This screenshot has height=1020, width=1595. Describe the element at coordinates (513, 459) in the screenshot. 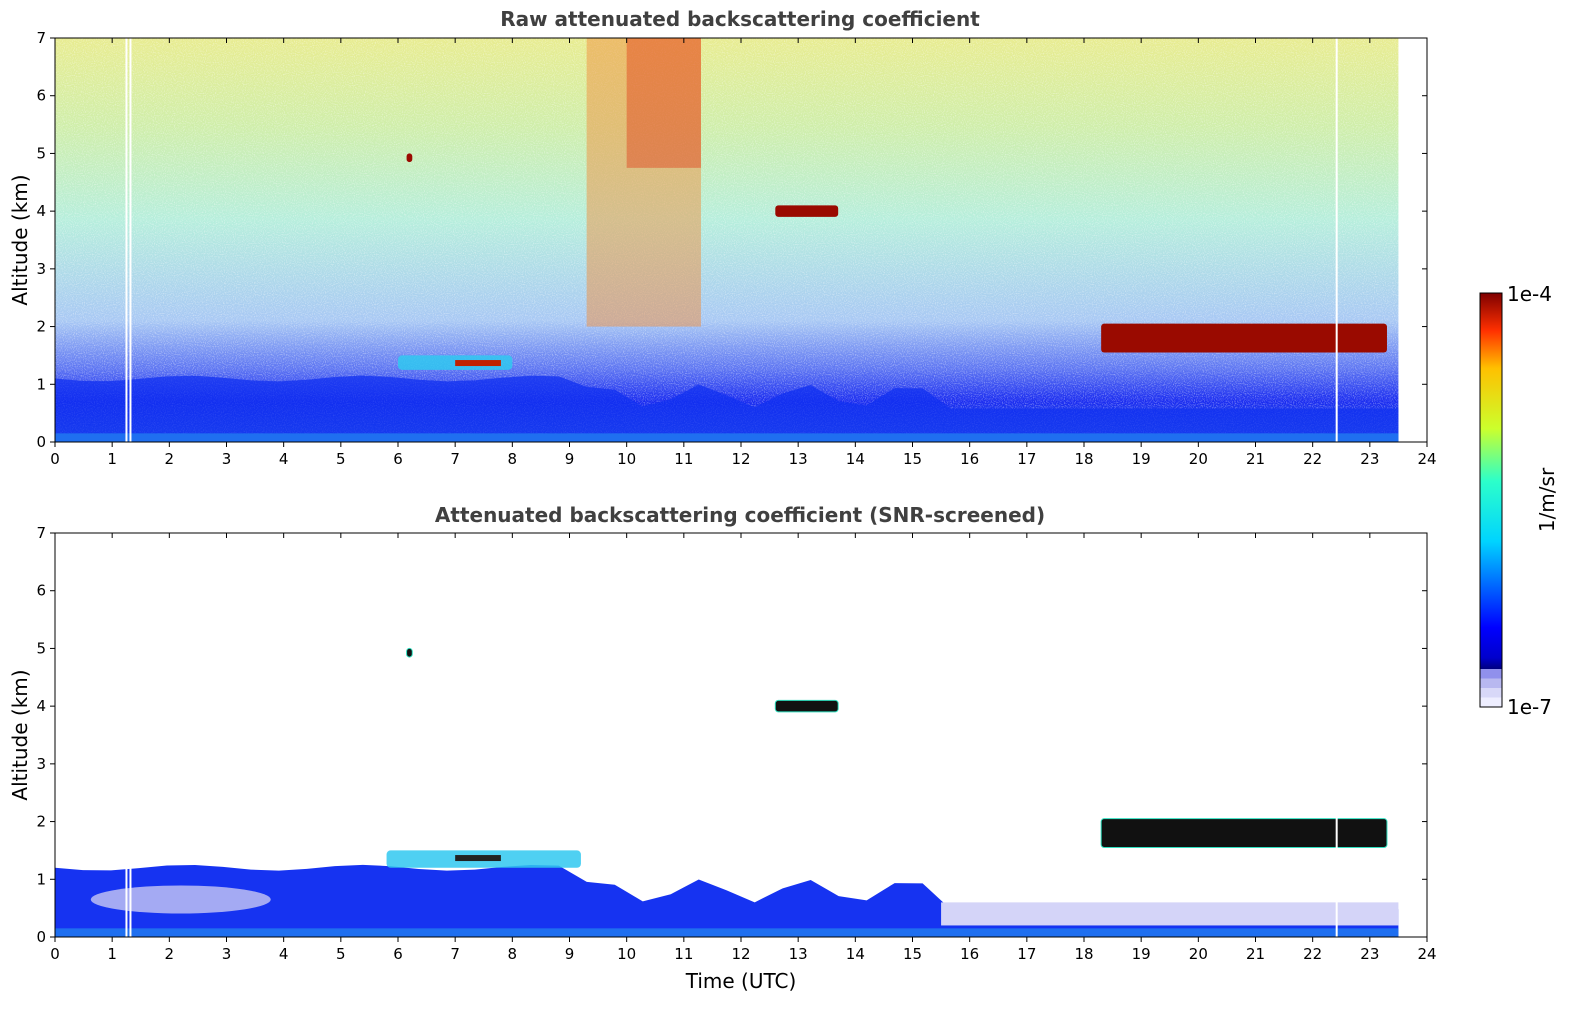

I see `x-tick-label-8: 8` at that location.